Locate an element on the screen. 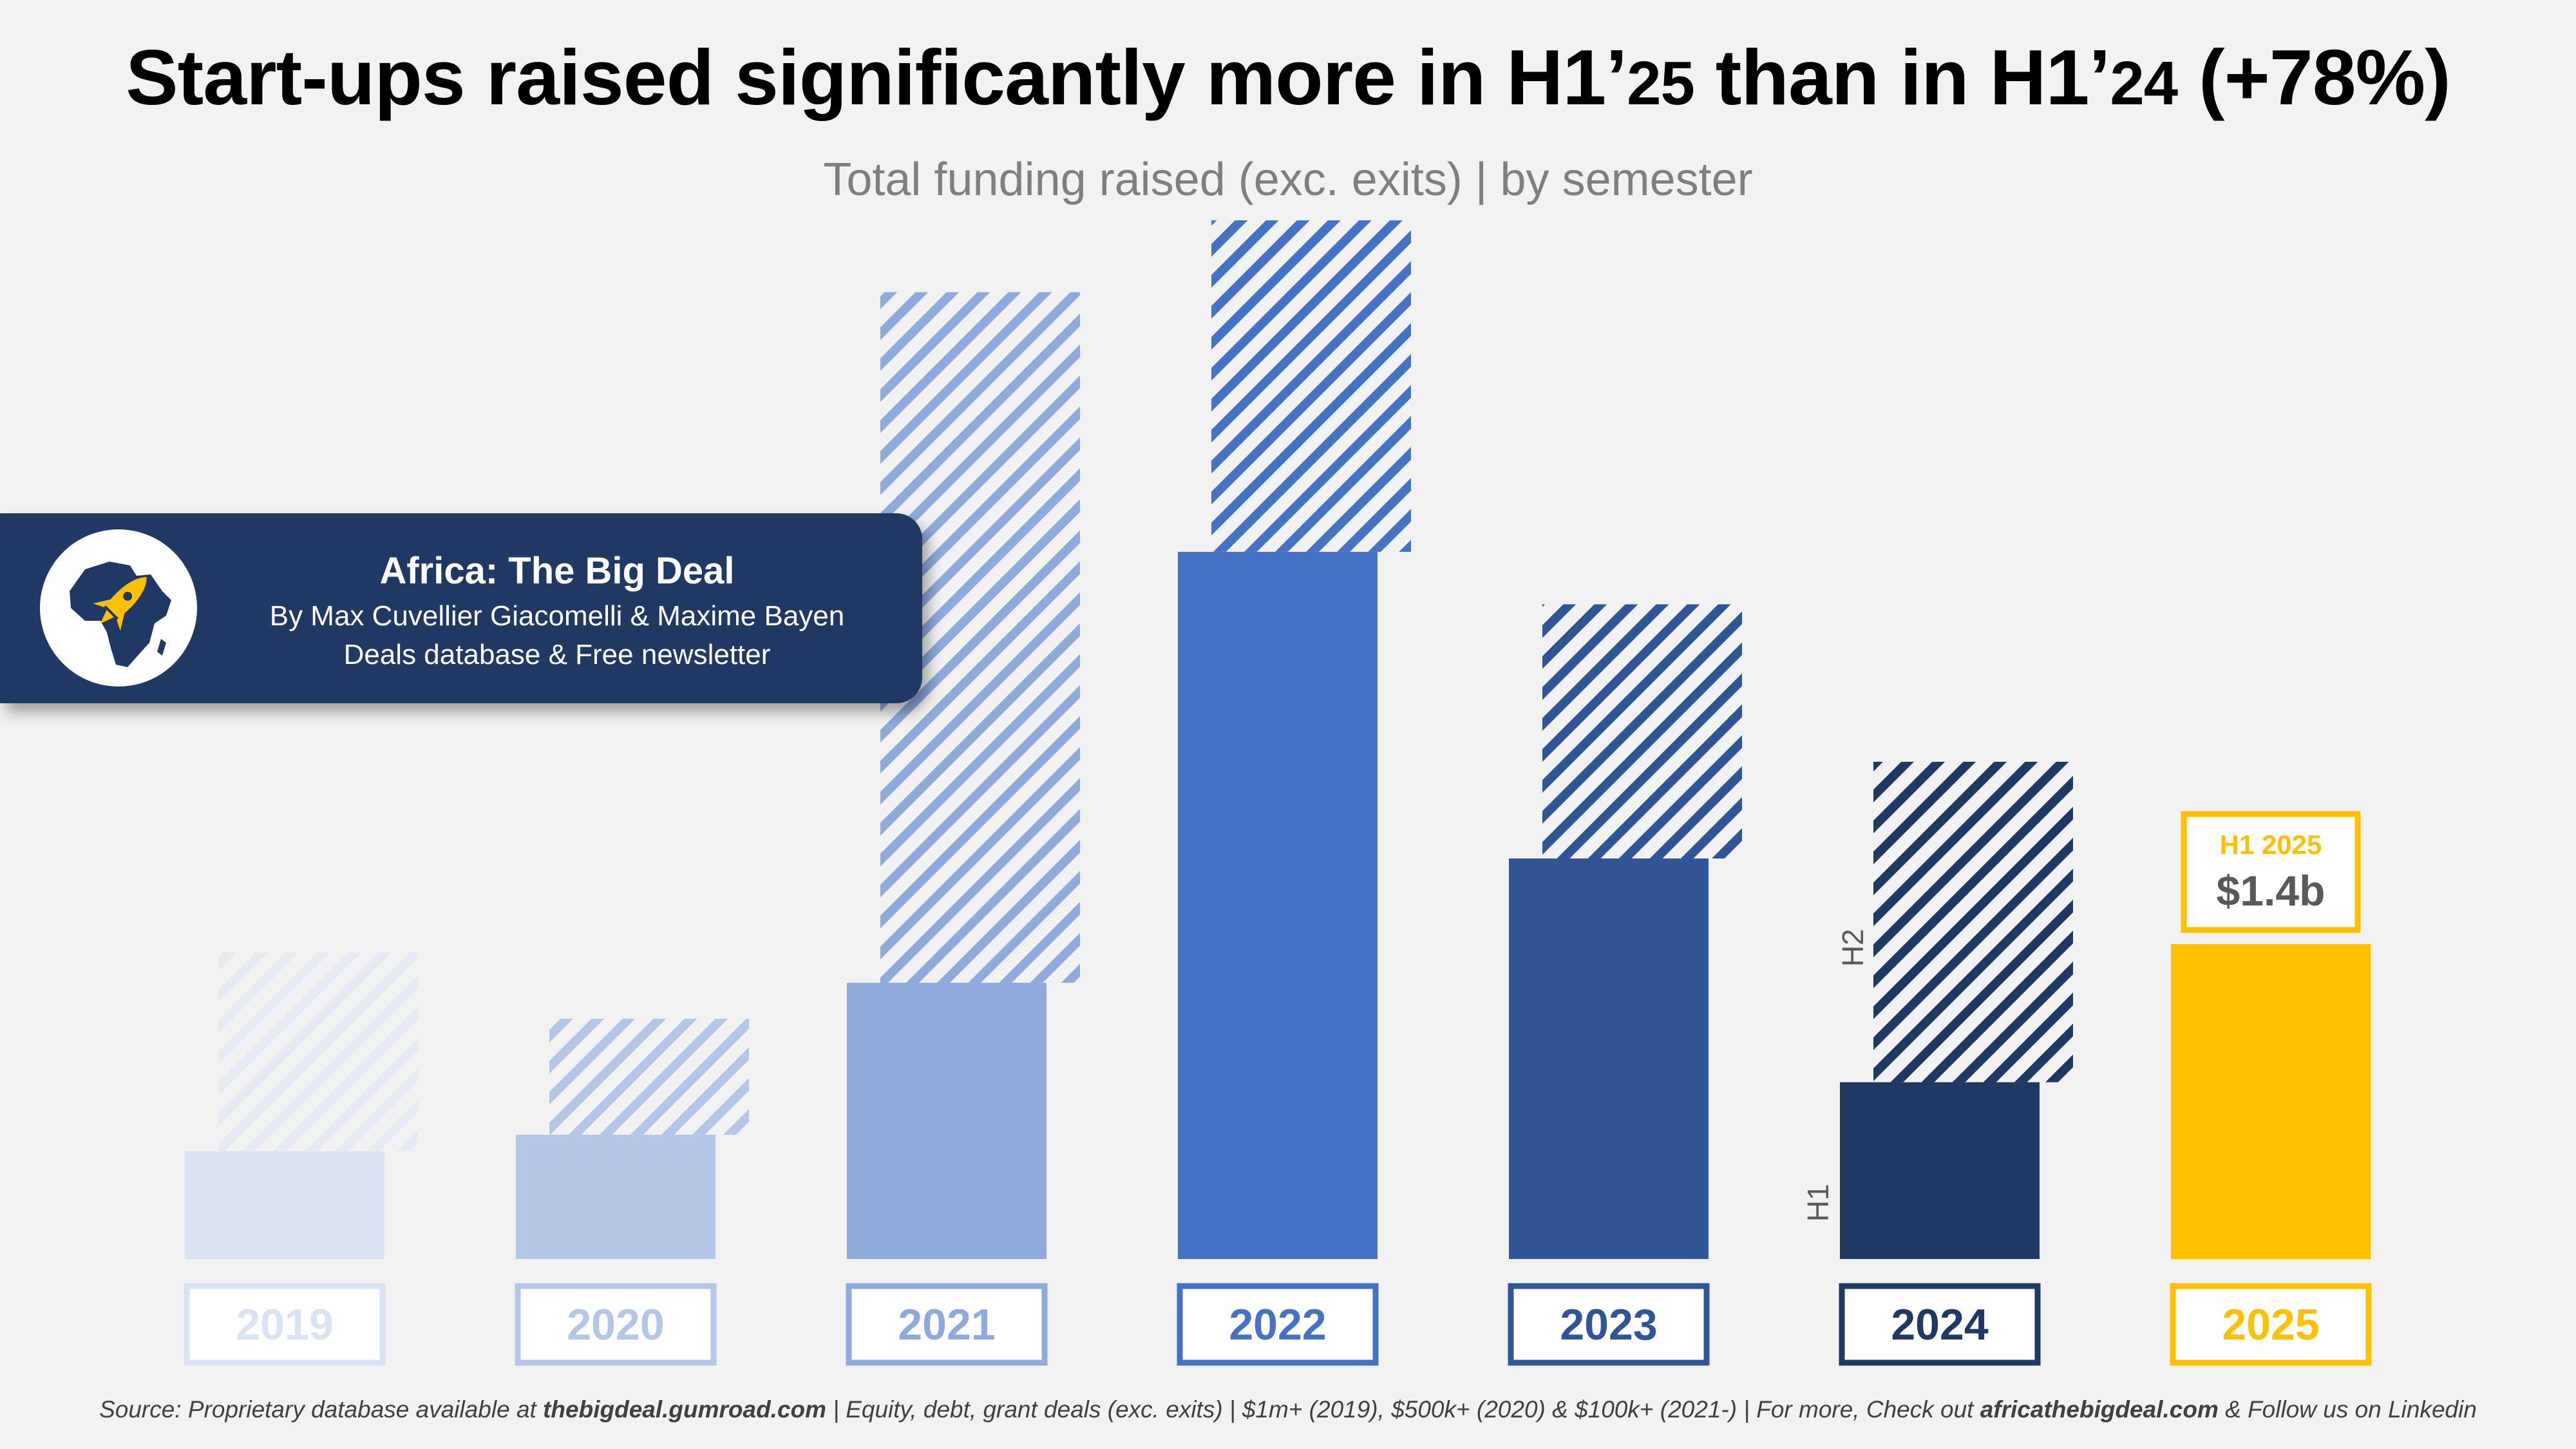  africa-rocket-icon is located at coordinates (119, 608).